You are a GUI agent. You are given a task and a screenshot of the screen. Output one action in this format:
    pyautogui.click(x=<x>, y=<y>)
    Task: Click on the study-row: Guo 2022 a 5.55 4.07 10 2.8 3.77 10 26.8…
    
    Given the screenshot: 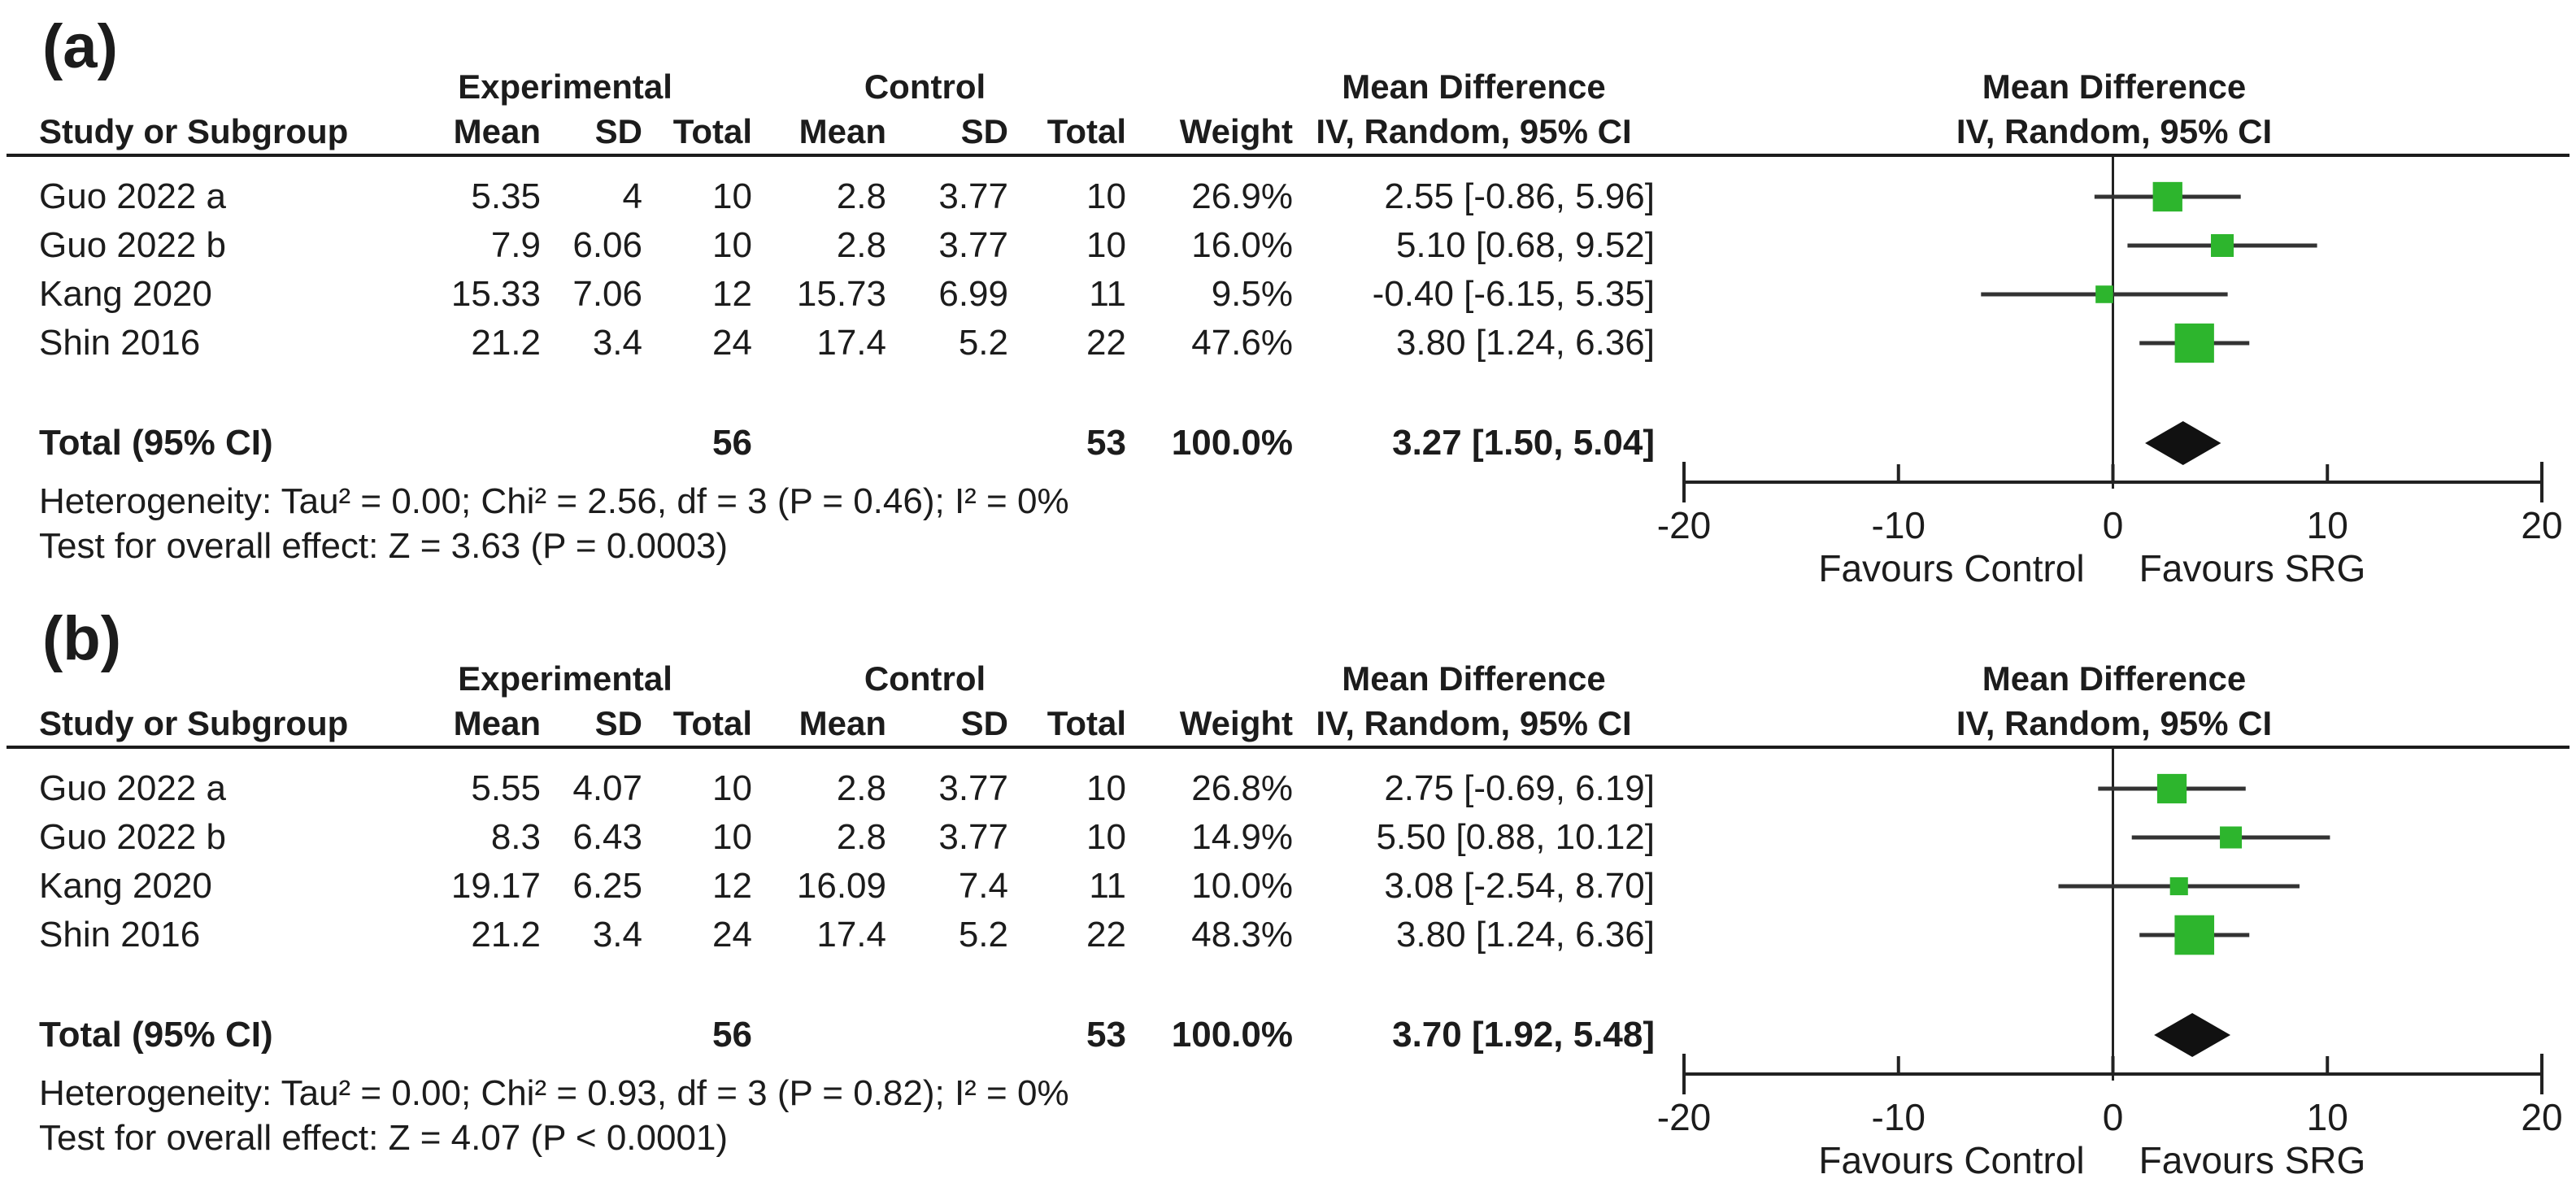 What is the action you would take?
    pyautogui.click(x=1288, y=788)
    